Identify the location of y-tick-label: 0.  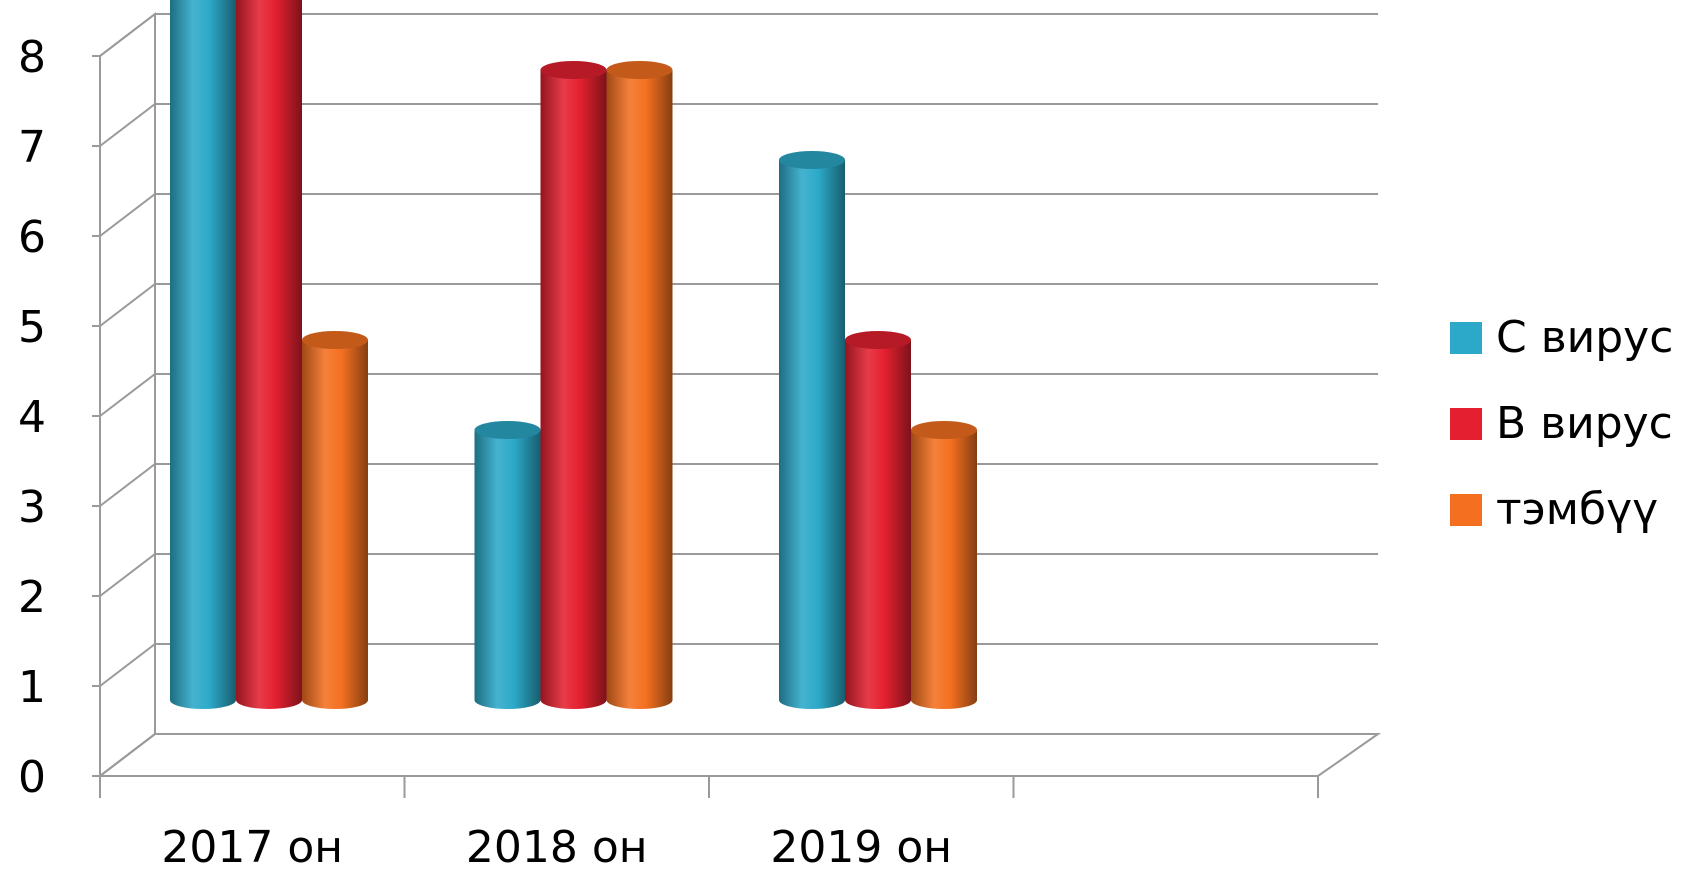
(32, 777).